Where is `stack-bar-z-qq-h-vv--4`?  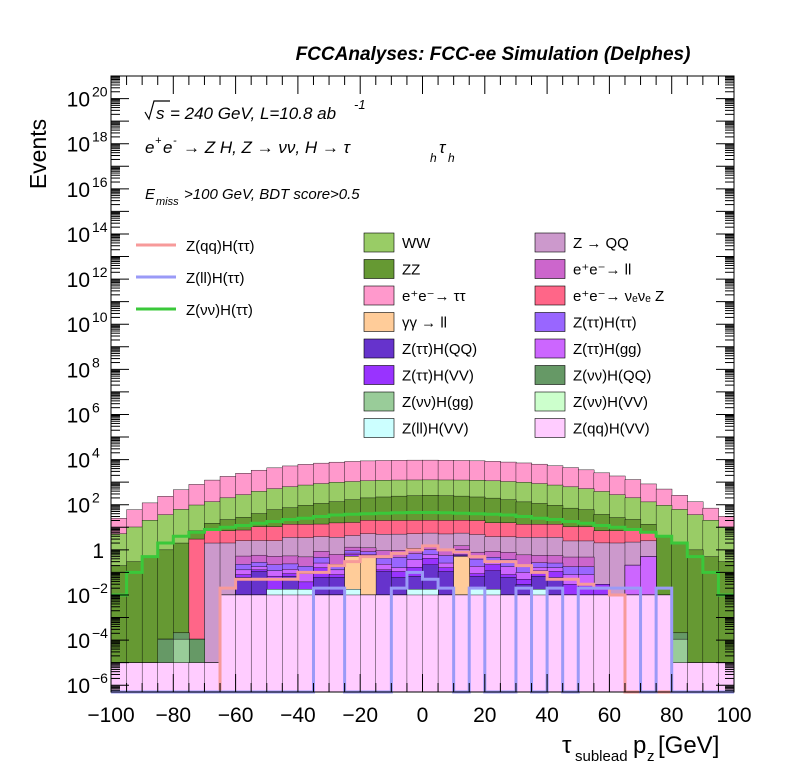
stack-bar-z-qq-h-vv--4 is located at coordinates (181, 677).